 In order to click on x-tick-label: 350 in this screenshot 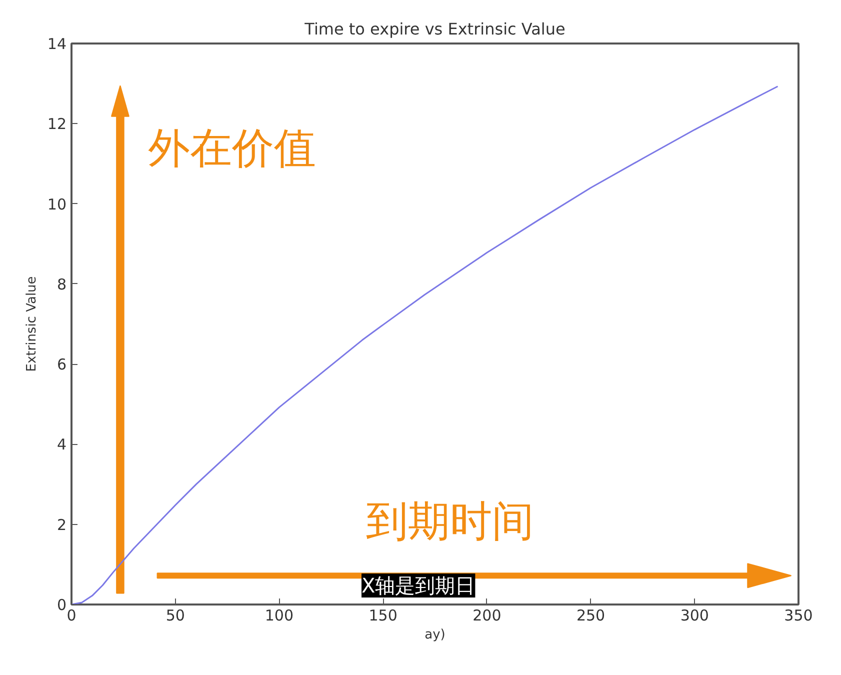, I will do `click(798, 615)`.